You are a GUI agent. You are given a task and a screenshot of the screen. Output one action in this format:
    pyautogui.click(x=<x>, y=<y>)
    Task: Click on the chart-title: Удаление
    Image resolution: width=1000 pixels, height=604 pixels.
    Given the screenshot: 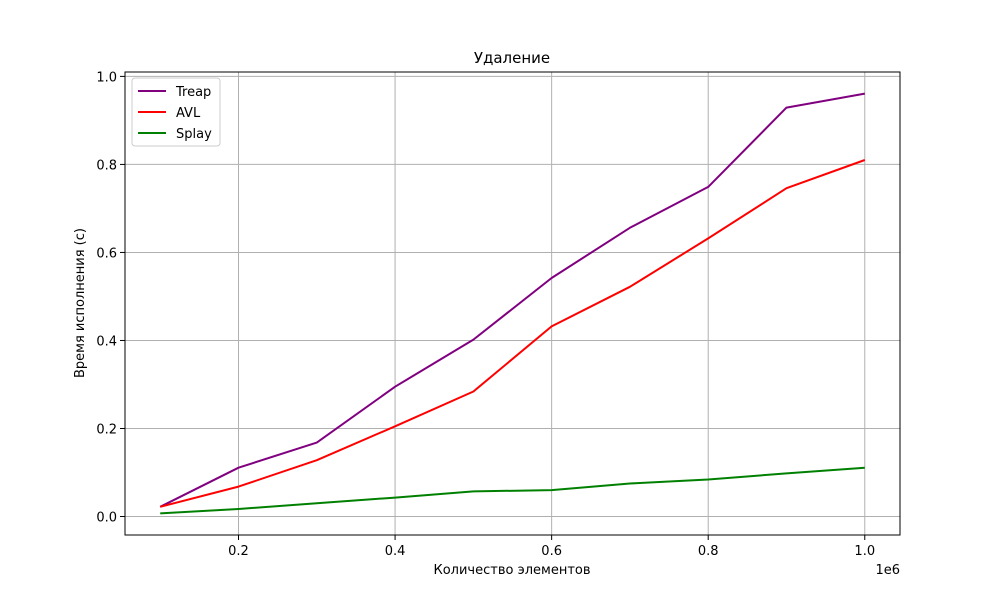 What is the action you would take?
    pyautogui.click(x=512, y=58)
    